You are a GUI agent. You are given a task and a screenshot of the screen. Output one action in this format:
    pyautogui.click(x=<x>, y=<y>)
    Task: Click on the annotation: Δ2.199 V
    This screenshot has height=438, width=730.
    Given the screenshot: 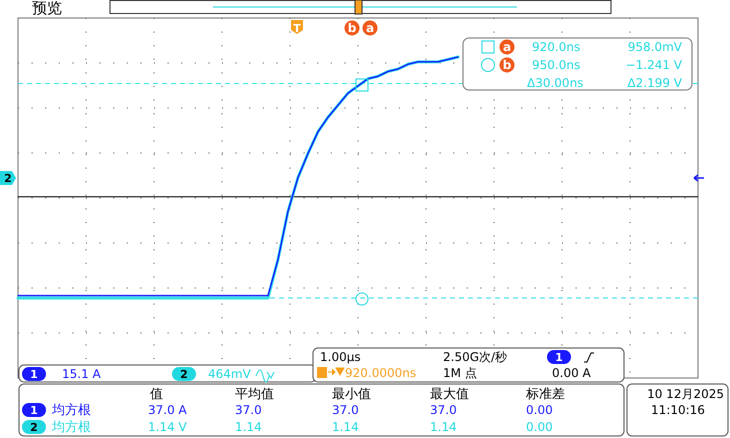 What is the action you would take?
    pyautogui.click(x=655, y=83)
    